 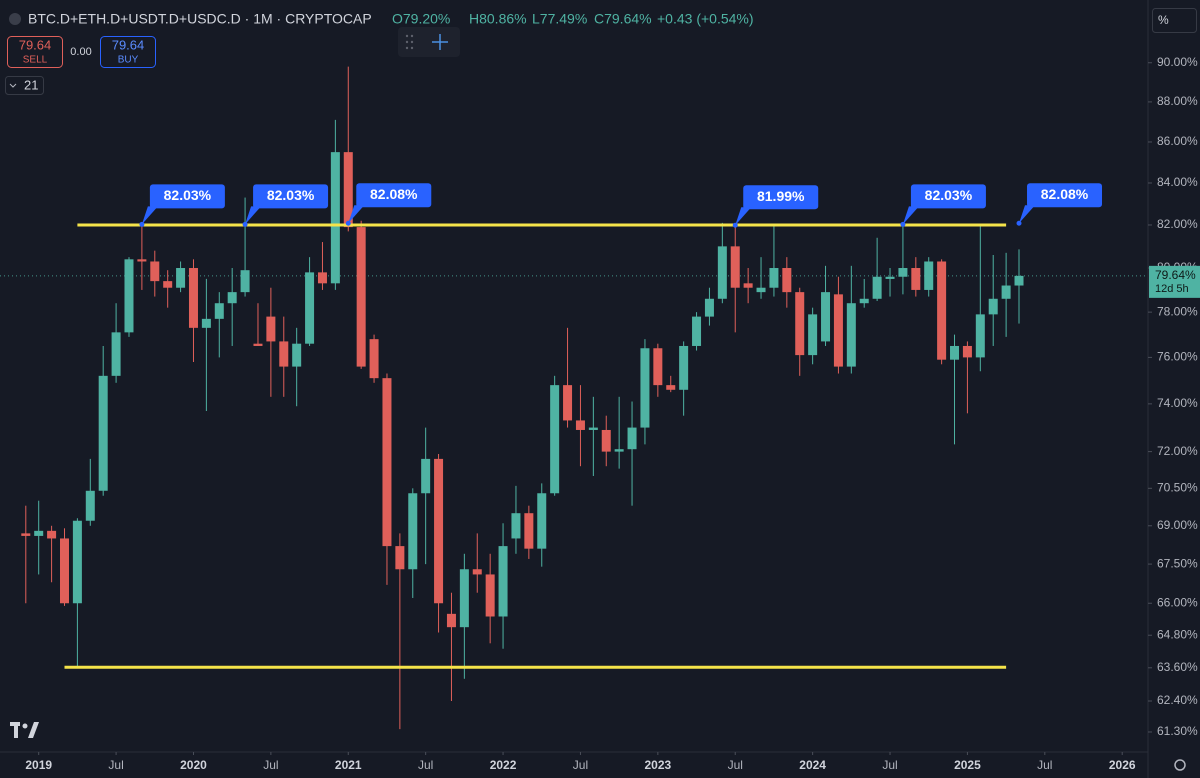 What do you see at coordinates (13, 85) in the screenshot?
I see `chevron` at bounding box center [13, 85].